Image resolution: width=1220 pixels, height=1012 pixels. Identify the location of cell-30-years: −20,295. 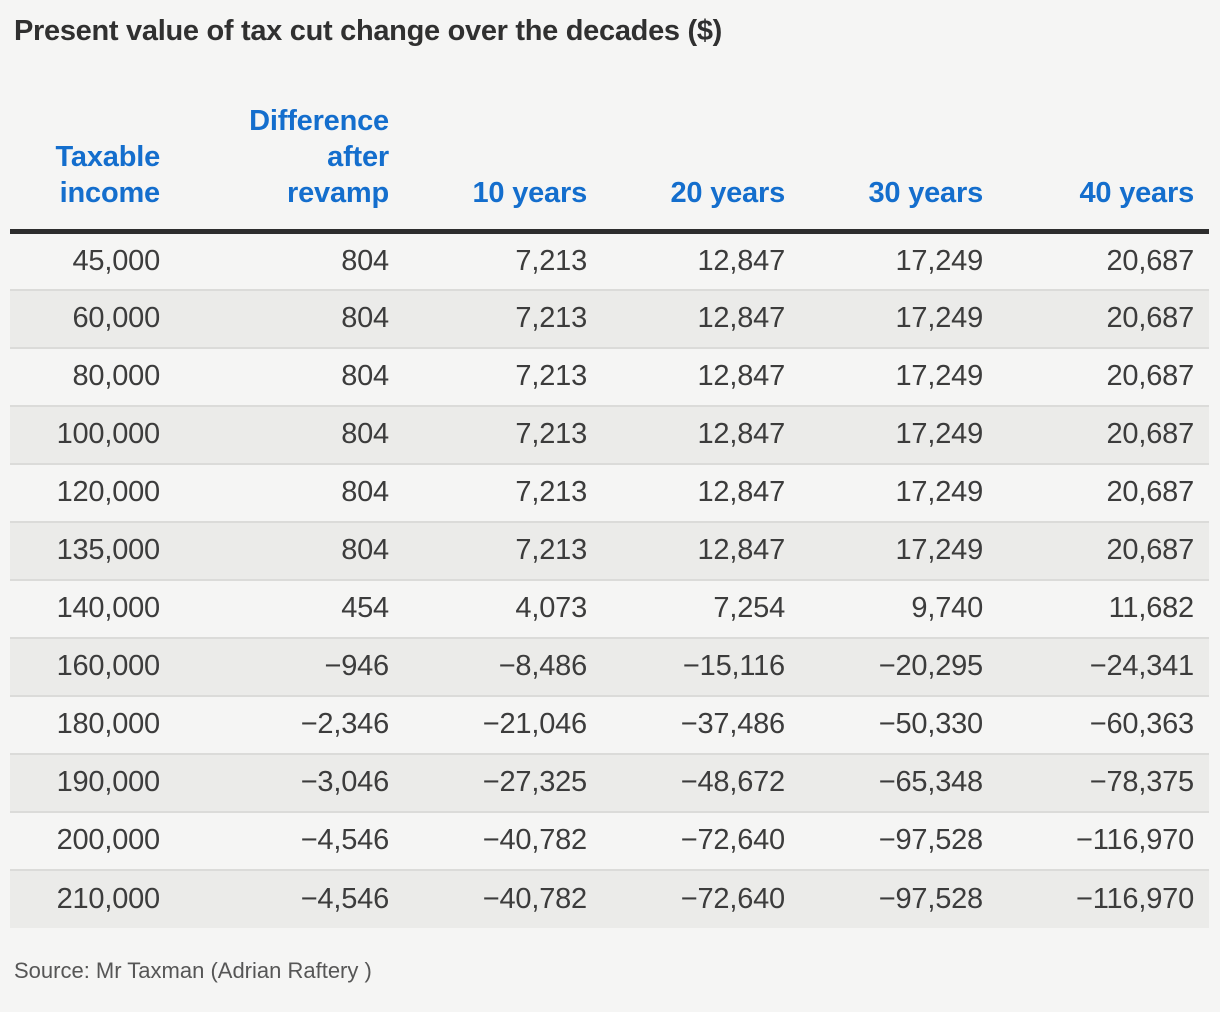
(930, 666).